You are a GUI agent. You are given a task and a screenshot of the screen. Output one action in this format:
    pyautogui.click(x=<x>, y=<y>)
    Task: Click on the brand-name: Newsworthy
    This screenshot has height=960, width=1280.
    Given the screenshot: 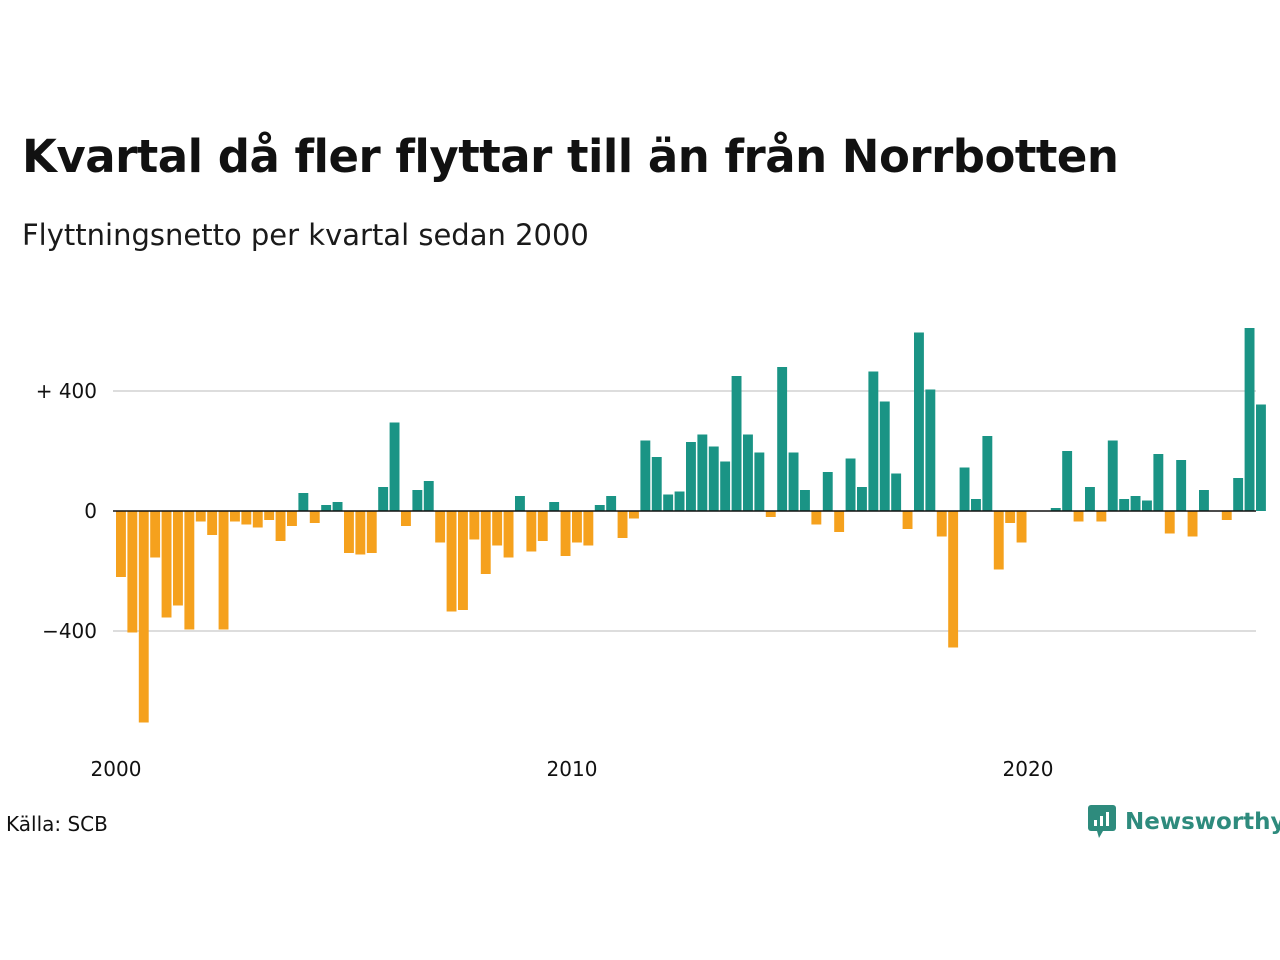 What is the action you would take?
    pyautogui.click(x=1202, y=822)
    